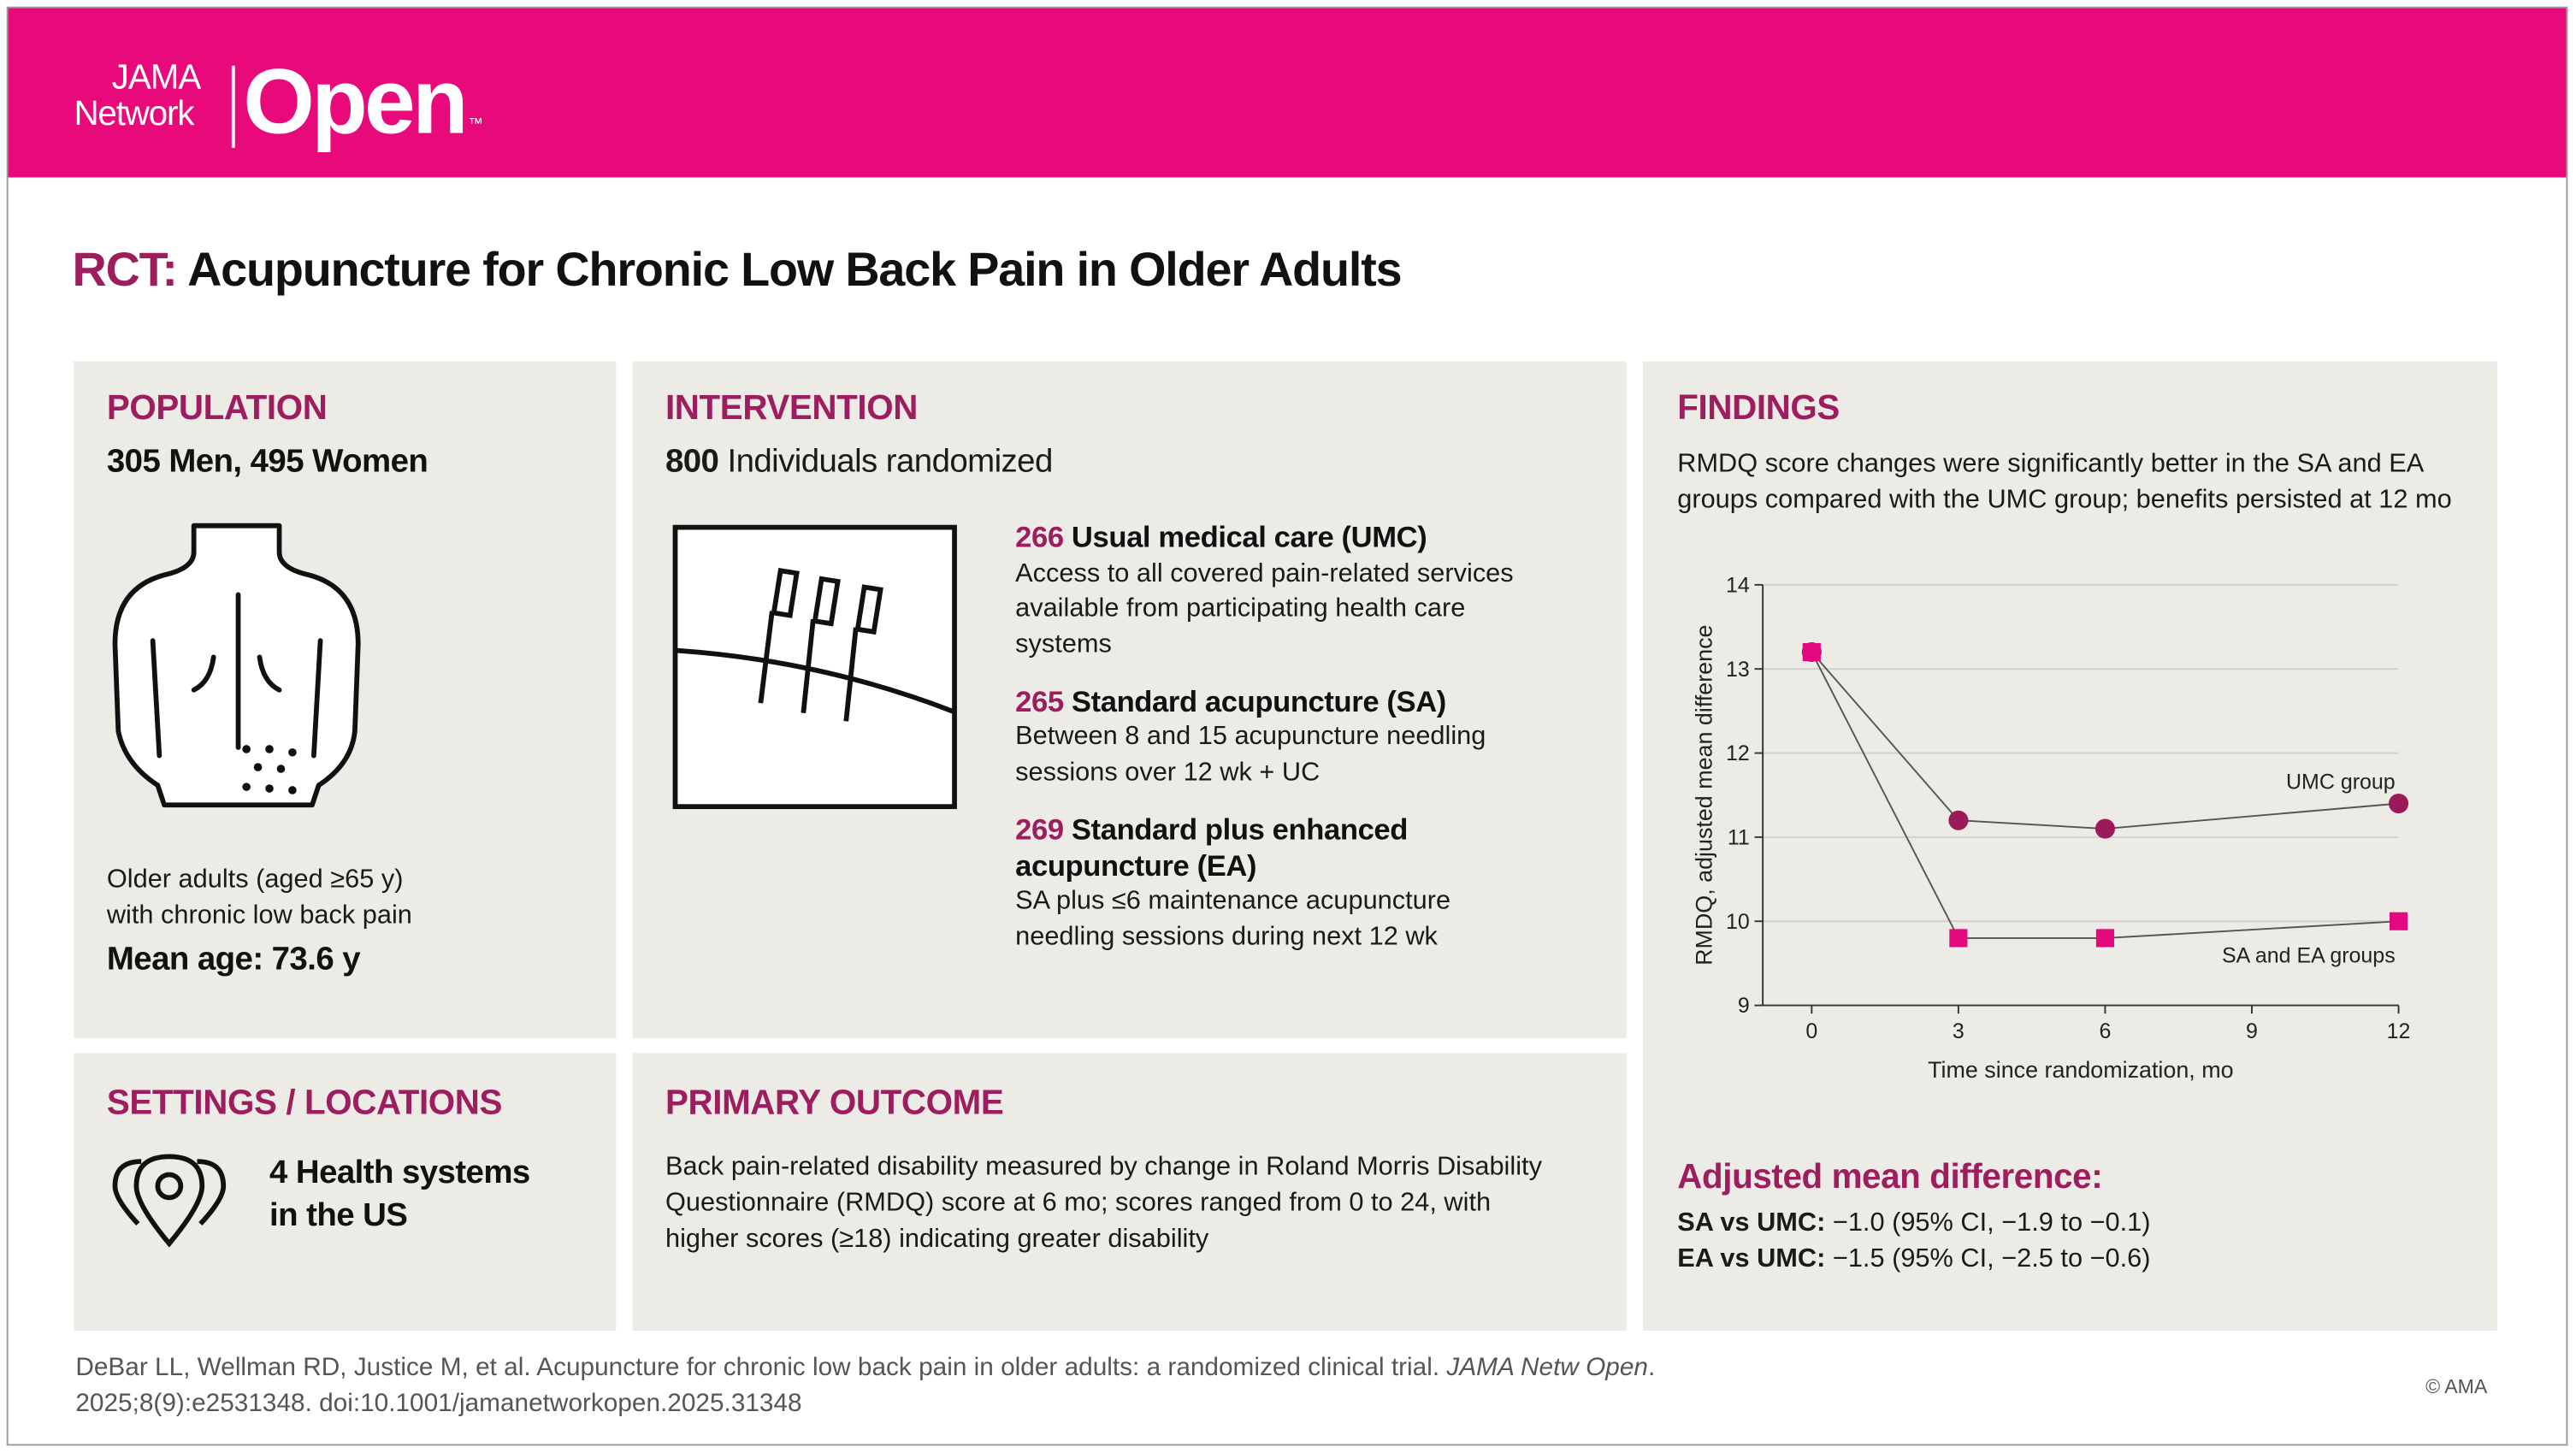 The height and width of the screenshot is (1453, 2576). What do you see at coordinates (1258, 702) in the screenshot?
I see `arm-name: Standard acupuncture (SA)` at bounding box center [1258, 702].